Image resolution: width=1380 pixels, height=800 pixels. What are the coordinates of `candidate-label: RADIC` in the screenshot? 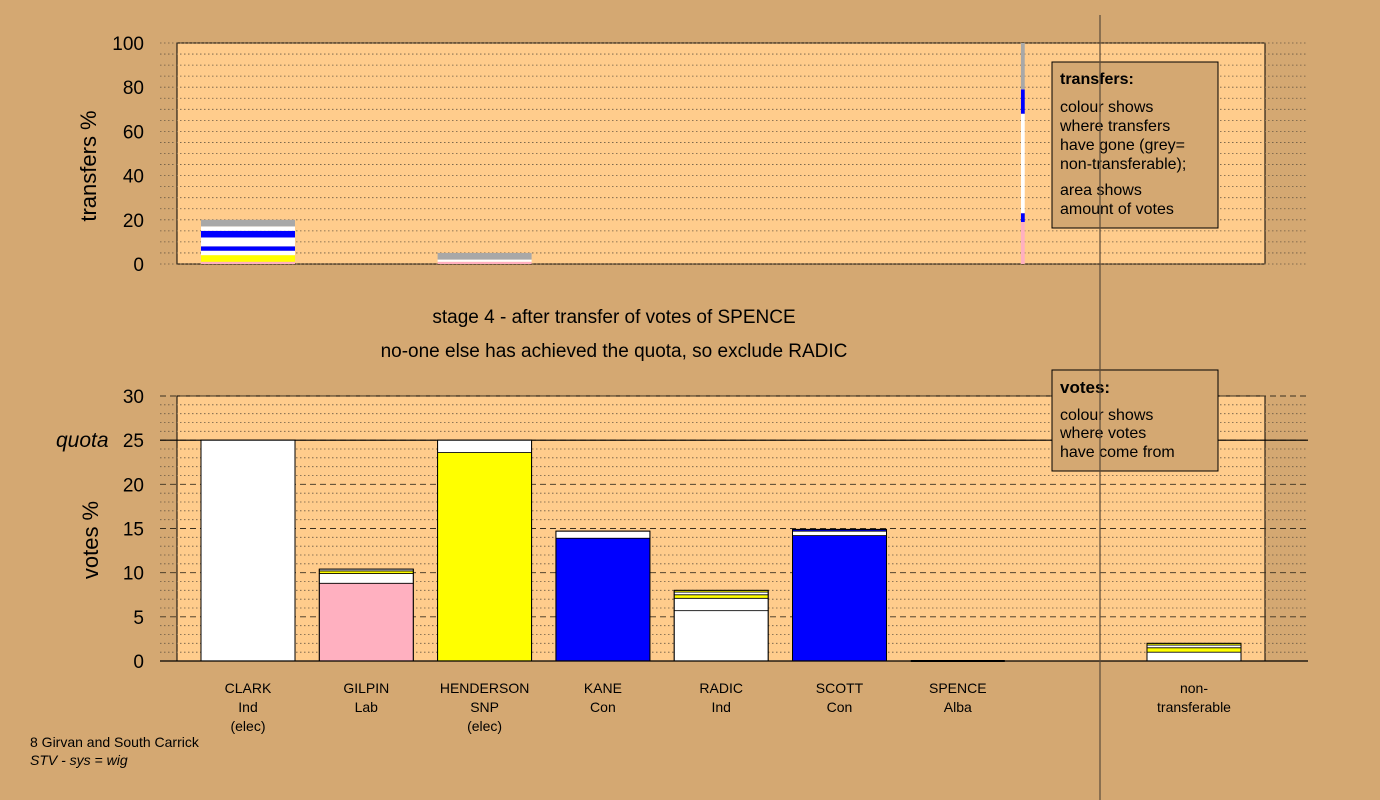 It's located at (721, 688).